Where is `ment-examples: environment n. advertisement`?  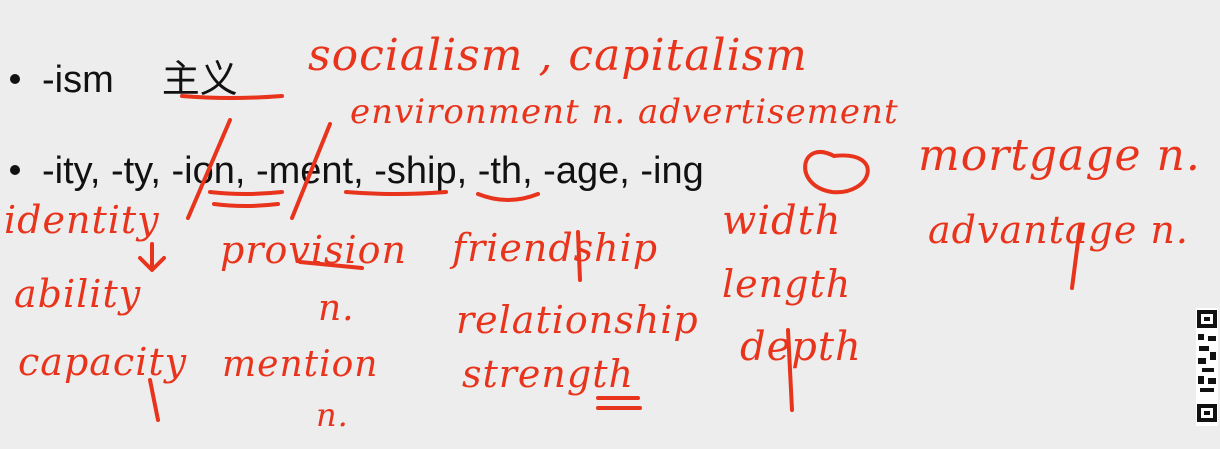 ment-examples: environment n. advertisement is located at coordinates (624, 112).